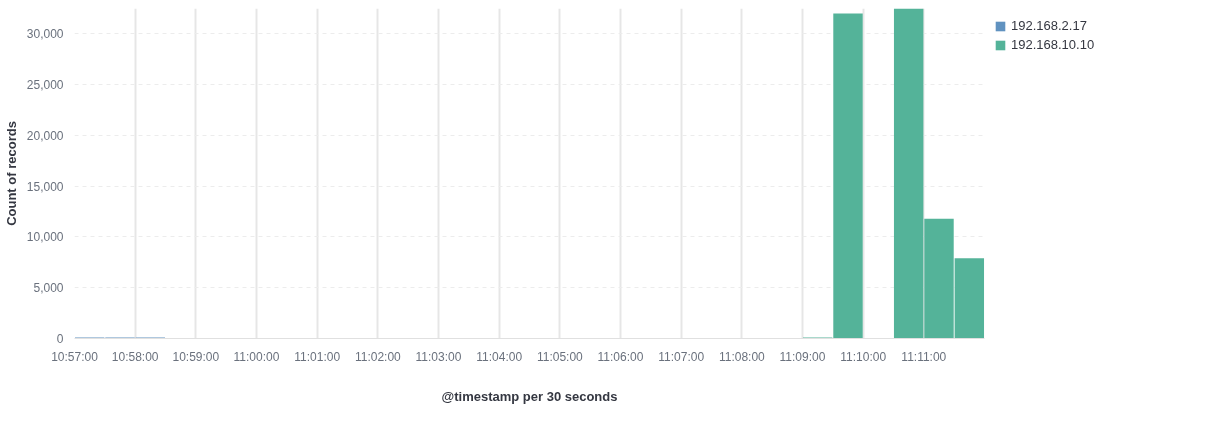 This screenshot has width=1223, height=428. I want to click on y-tick-label: 30,000, so click(45, 34).